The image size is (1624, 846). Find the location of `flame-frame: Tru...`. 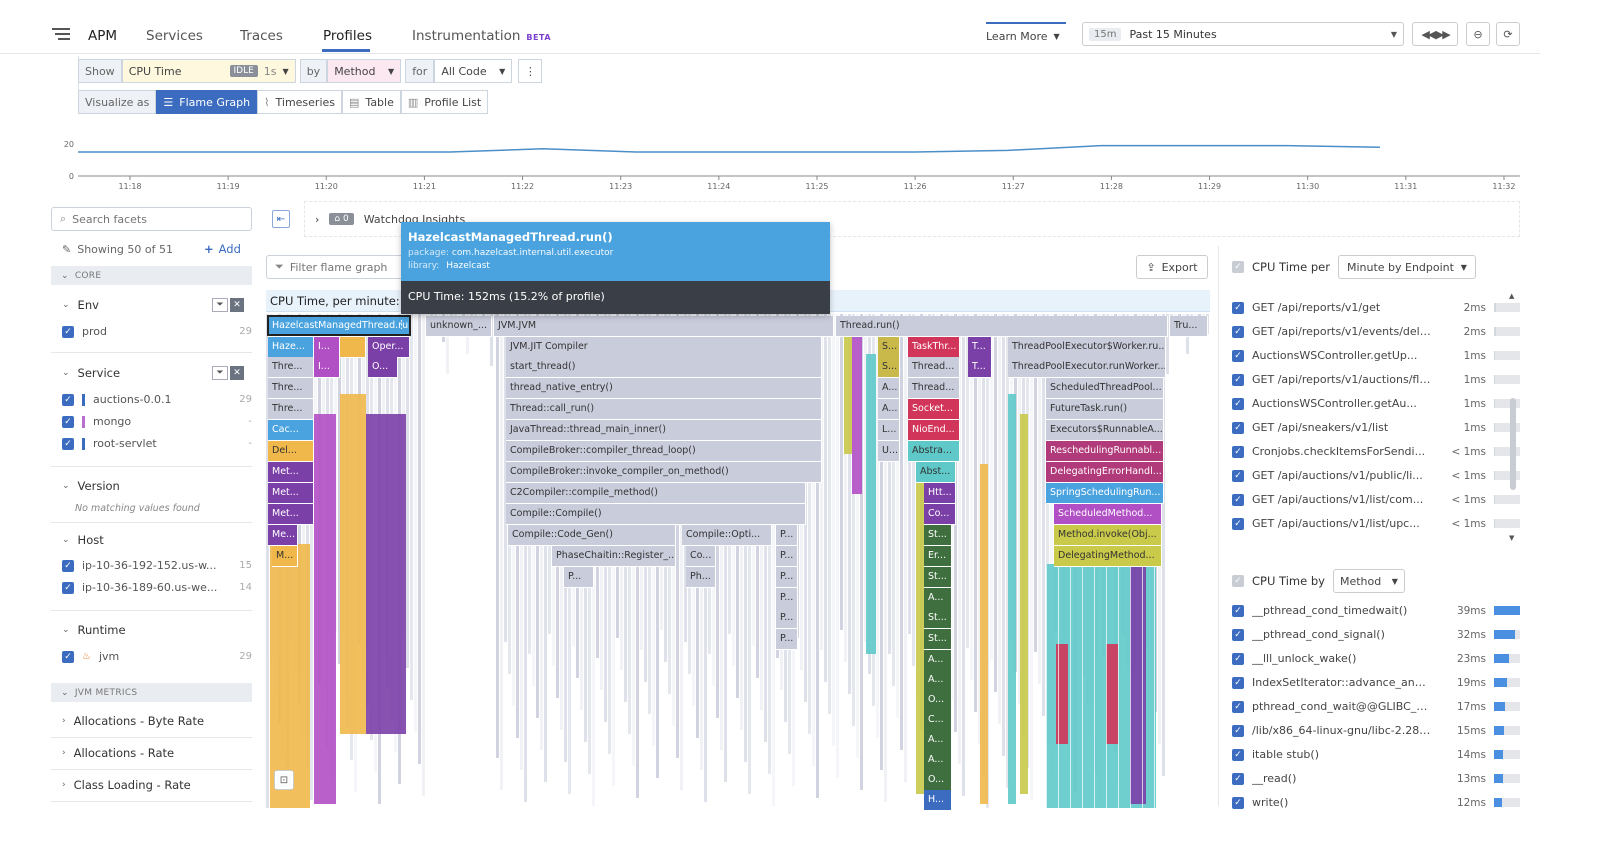

flame-frame: Tru... is located at coordinates (1189, 326).